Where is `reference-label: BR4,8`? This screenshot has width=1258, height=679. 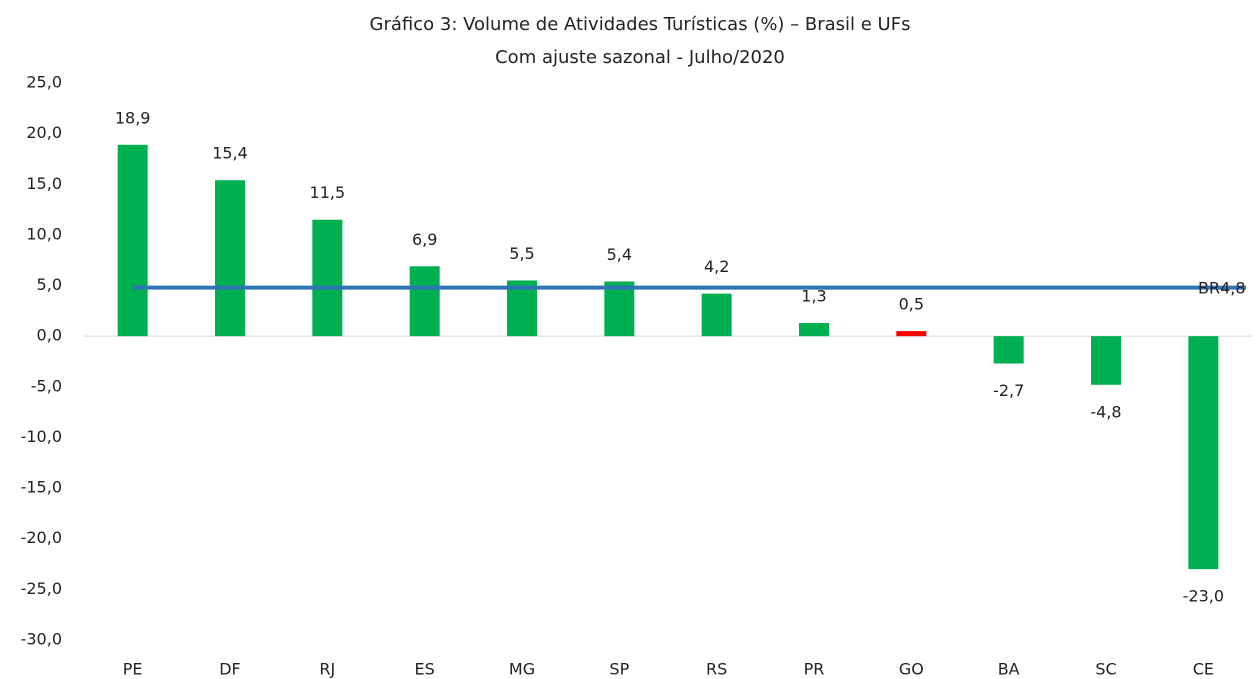
reference-label: BR4,8 is located at coordinates (1222, 287).